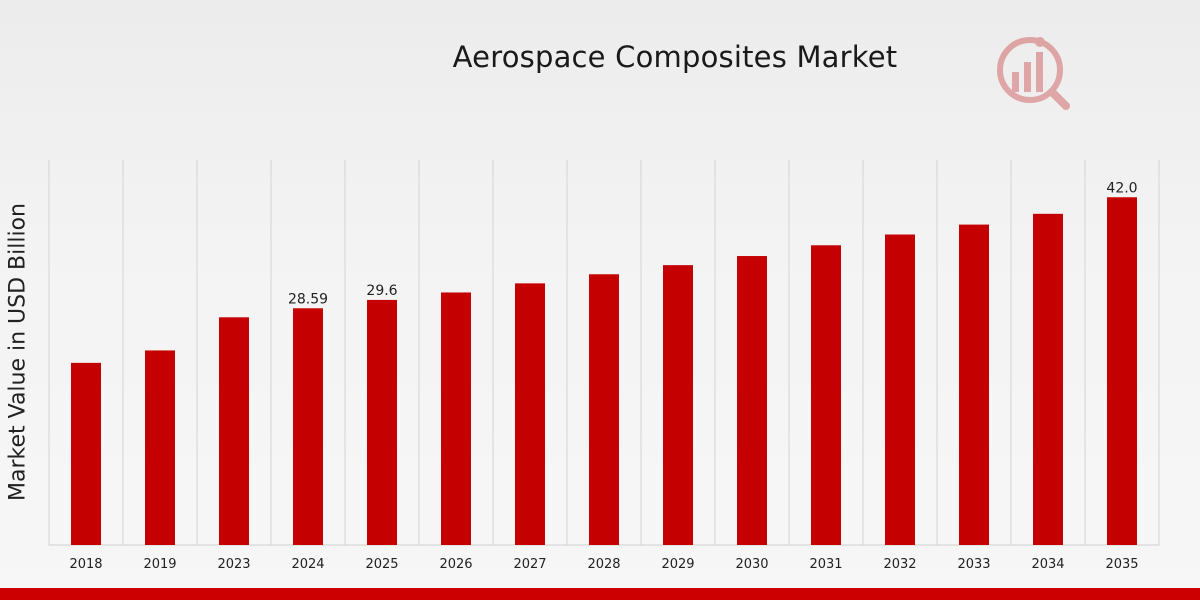 This screenshot has height=600, width=1200. What do you see at coordinates (159, 564) in the screenshot?
I see `x-tick-label: 2019` at bounding box center [159, 564].